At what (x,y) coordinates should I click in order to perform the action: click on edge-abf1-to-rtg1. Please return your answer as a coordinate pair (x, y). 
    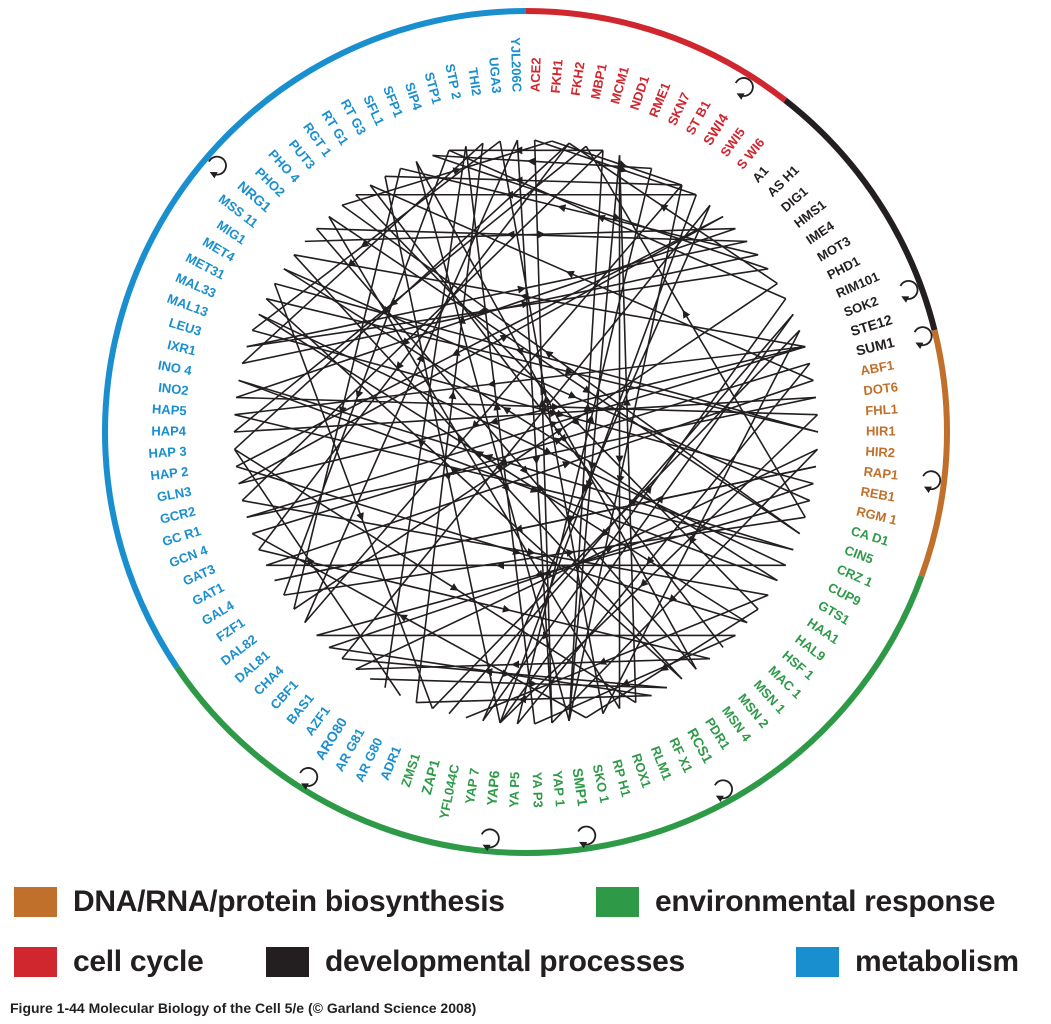
    Looking at the image, I should click on (591, 283).